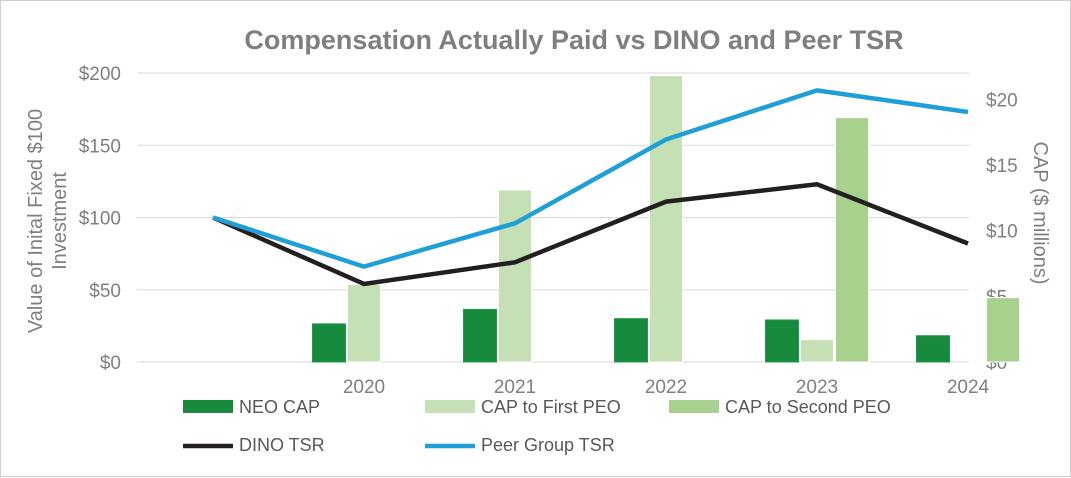 The height and width of the screenshot is (478, 1071). What do you see at coordinates (515, 387) in the screenshot?
I see `x-tick-label: 2021` at bounding box center [515, 387].